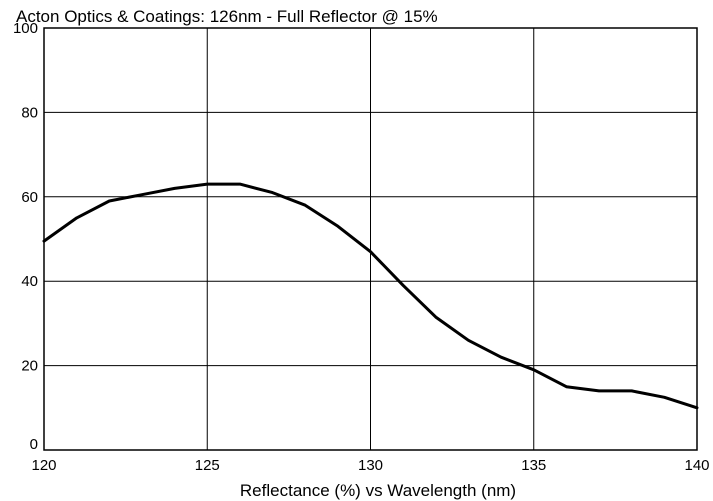 The width and height of the screenshot is (713, 501). What do you see at coordinates (378, 490) in the screenshot?
I see `x-axis-label: Reflectance (%) vs Wavelength (nm)` at bounding box center [378, 490].